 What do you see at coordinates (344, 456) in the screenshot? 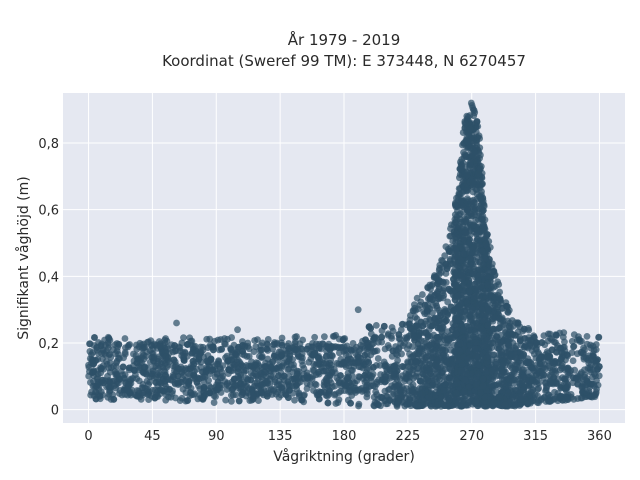
I see `x-axis-label: Vågriktning (grader)` at bounding box center [344, 456].